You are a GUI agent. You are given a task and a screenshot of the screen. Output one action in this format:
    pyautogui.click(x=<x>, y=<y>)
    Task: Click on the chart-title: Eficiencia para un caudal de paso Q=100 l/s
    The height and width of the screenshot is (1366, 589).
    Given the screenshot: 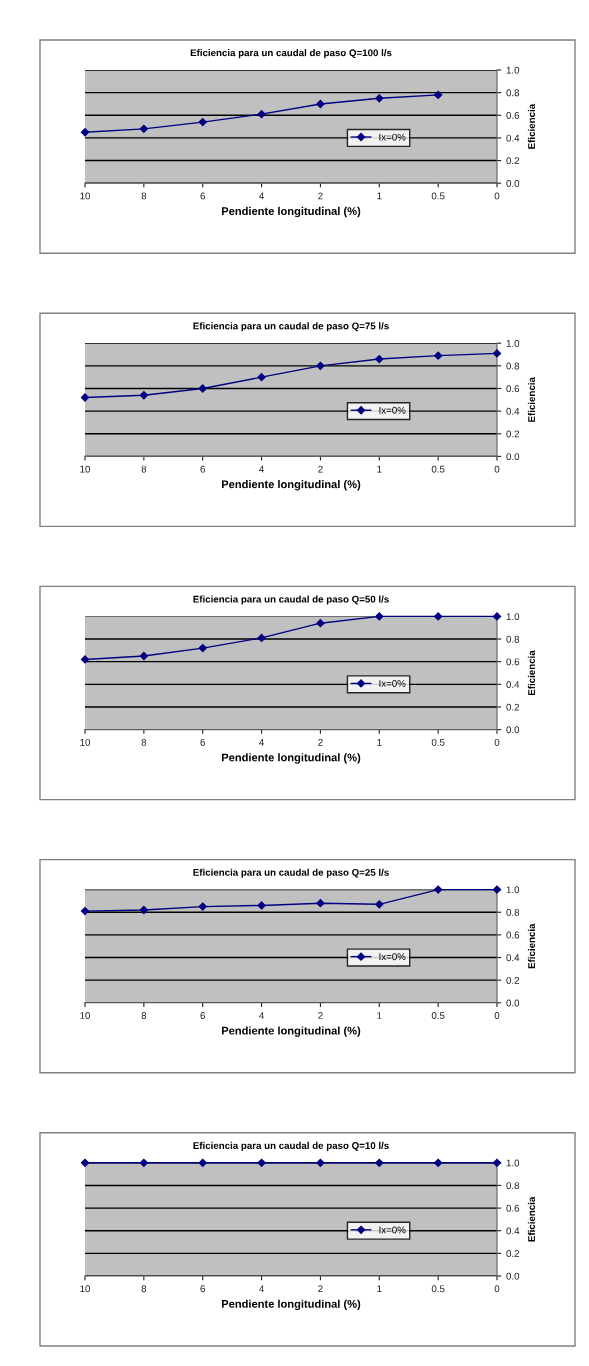 What is the action you would take?
    pyautogui.click(x=291, y=54)
    